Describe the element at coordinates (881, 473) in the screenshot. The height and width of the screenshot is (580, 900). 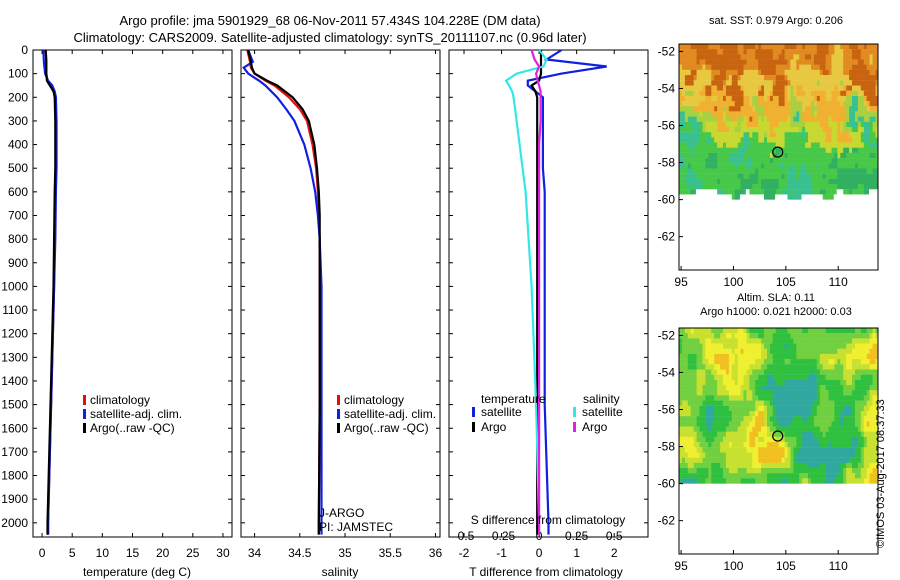
I see `imos-timestamp: ©IMOS 03-Aug-2017 08:37:33` at that location.